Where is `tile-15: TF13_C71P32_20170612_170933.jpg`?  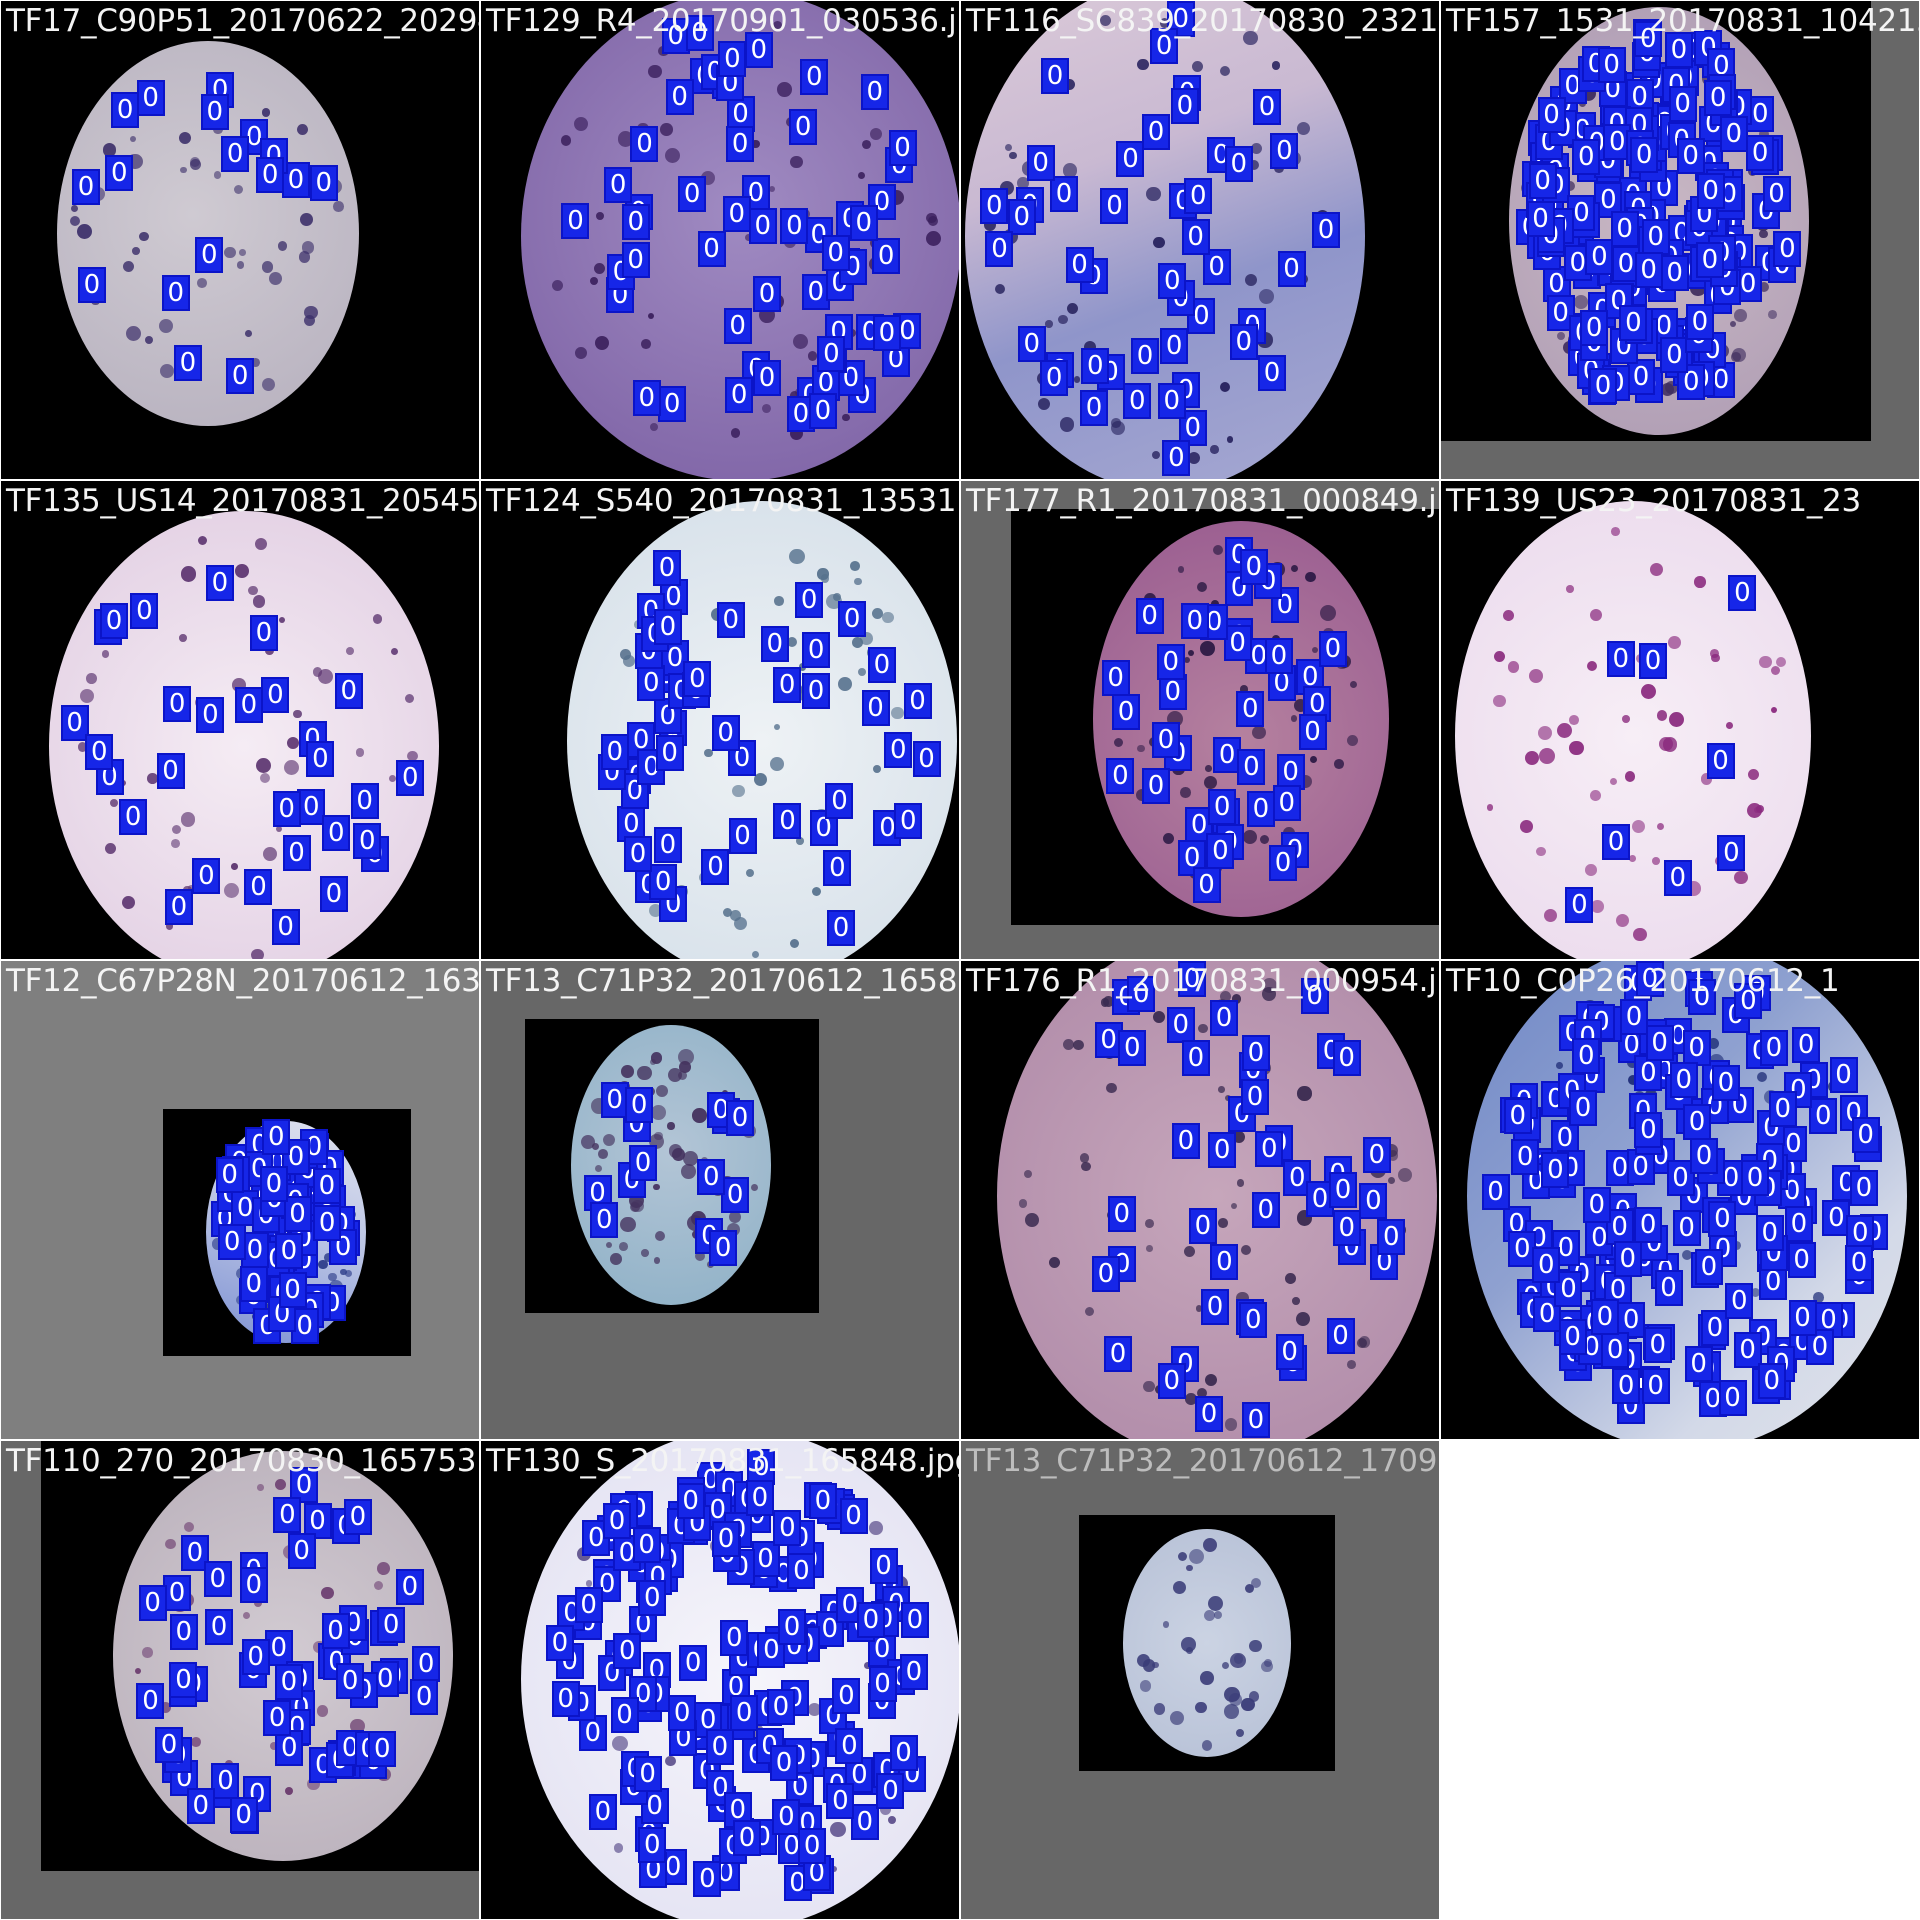 tile-15: TF13_C71P32_20170612_170933.jpg is located at coordinates (1200, 1680).